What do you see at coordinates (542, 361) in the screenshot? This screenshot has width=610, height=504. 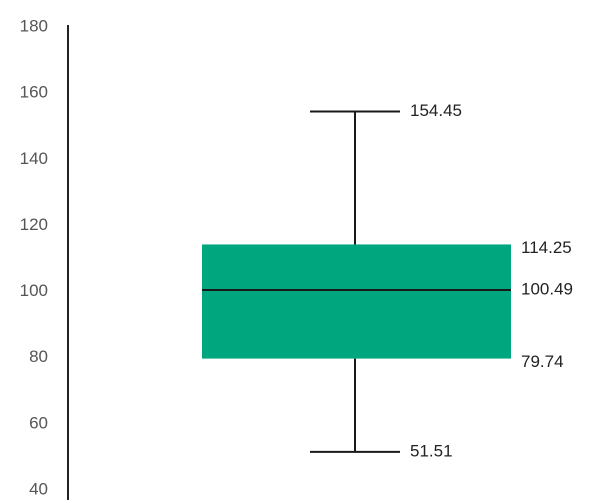 I see `q1-value-label: 79.74` at bounding box center [542, 361].